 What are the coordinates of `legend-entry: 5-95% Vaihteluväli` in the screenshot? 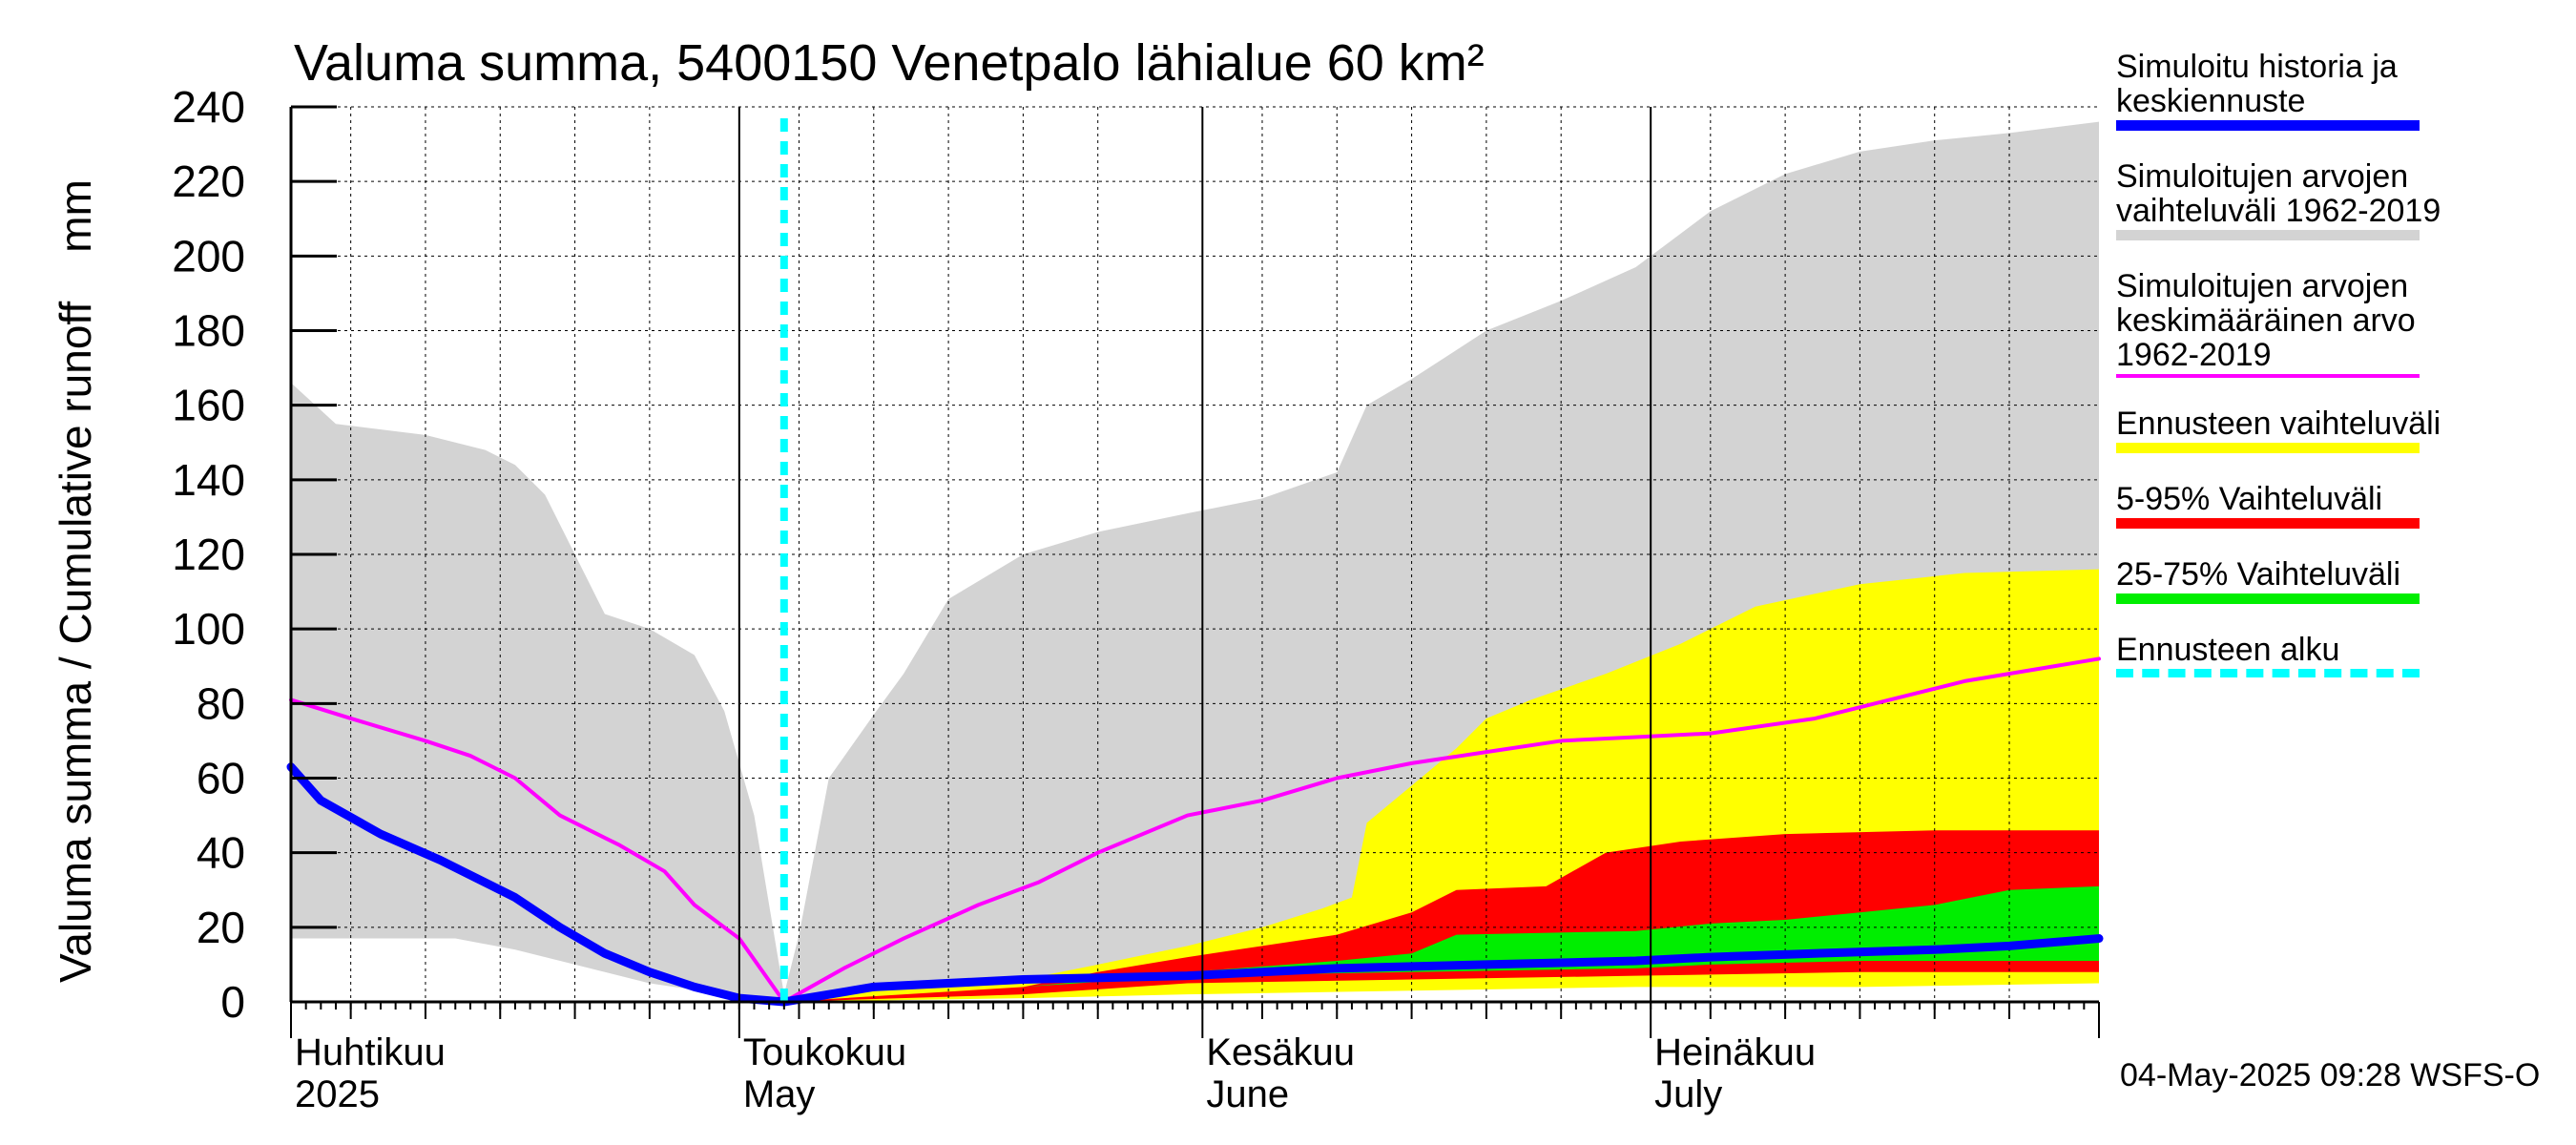 It's located at (2335, 506).